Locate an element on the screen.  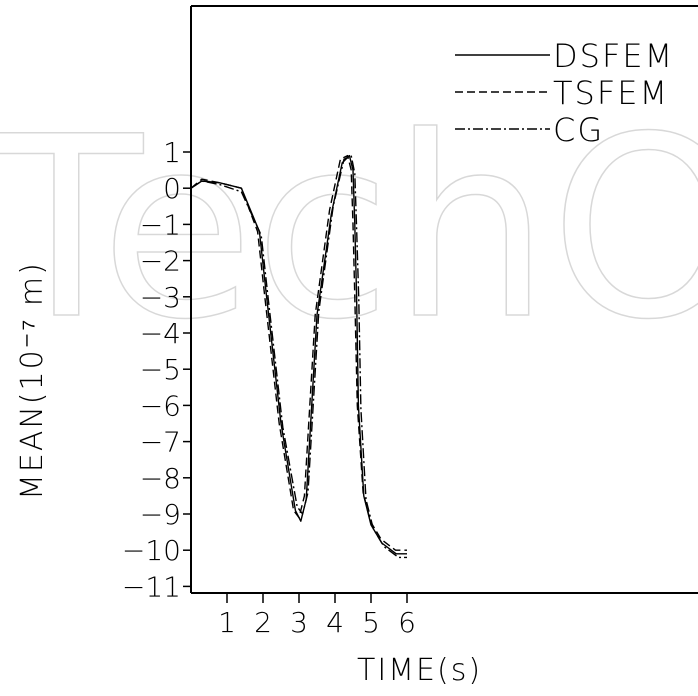
y-tick-label: −9 is located at coordinates (160, 514).